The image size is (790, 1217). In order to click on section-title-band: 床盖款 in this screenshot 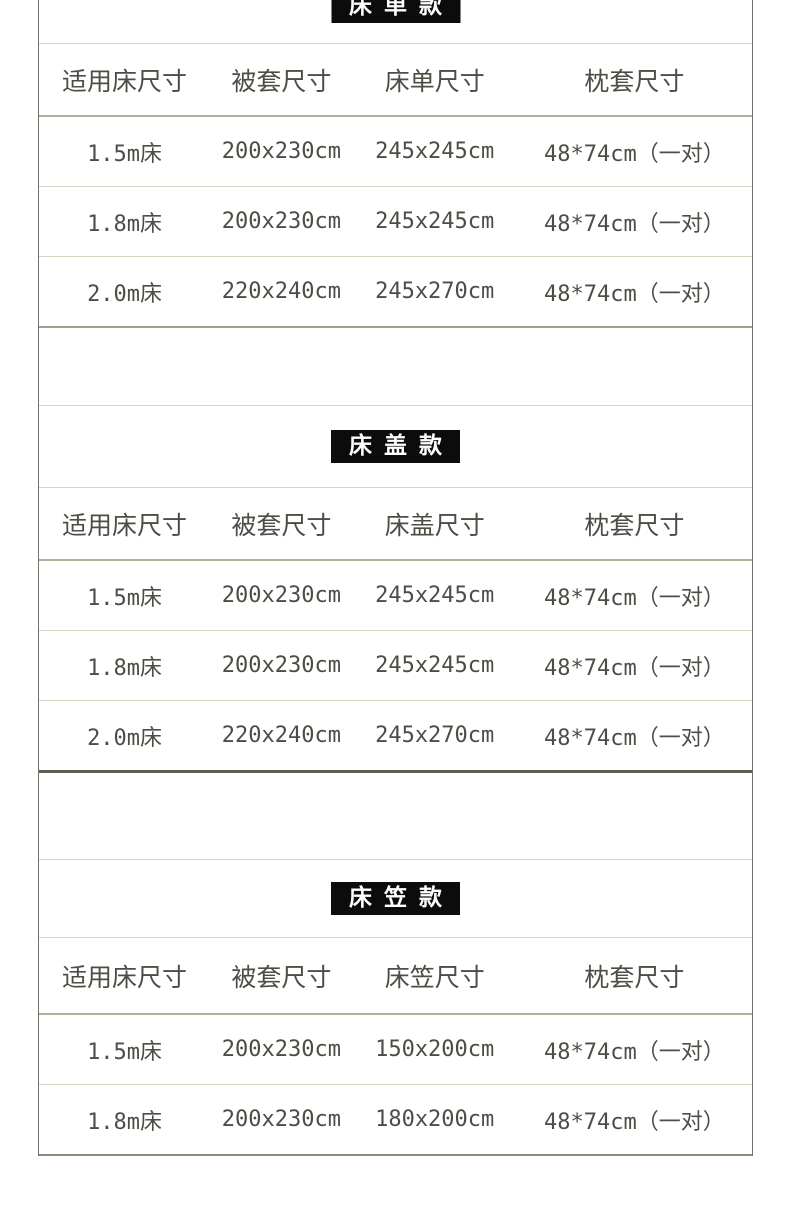, I will do `click(395, 447)`.